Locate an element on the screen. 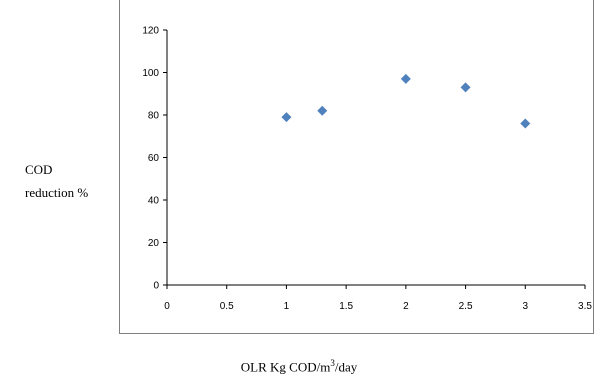  y-tick-label: 80 is located at coordinates (154, 116).